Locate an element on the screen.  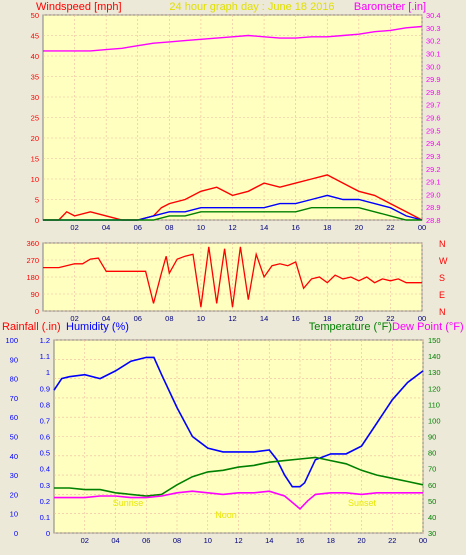
barometer-tick-label: 30.3 is located at coordinates (433, 28).